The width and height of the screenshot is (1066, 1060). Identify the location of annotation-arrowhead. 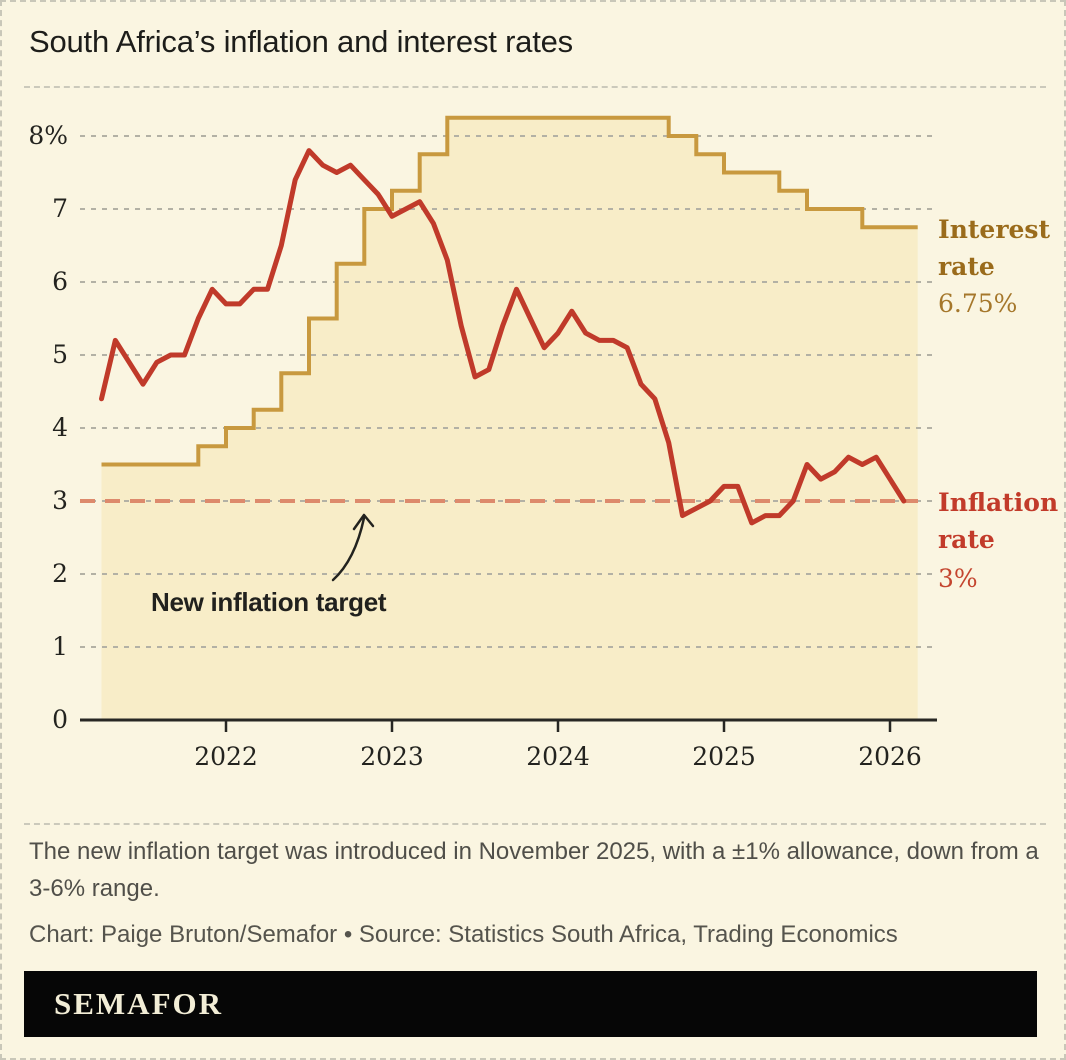
(363, 522).